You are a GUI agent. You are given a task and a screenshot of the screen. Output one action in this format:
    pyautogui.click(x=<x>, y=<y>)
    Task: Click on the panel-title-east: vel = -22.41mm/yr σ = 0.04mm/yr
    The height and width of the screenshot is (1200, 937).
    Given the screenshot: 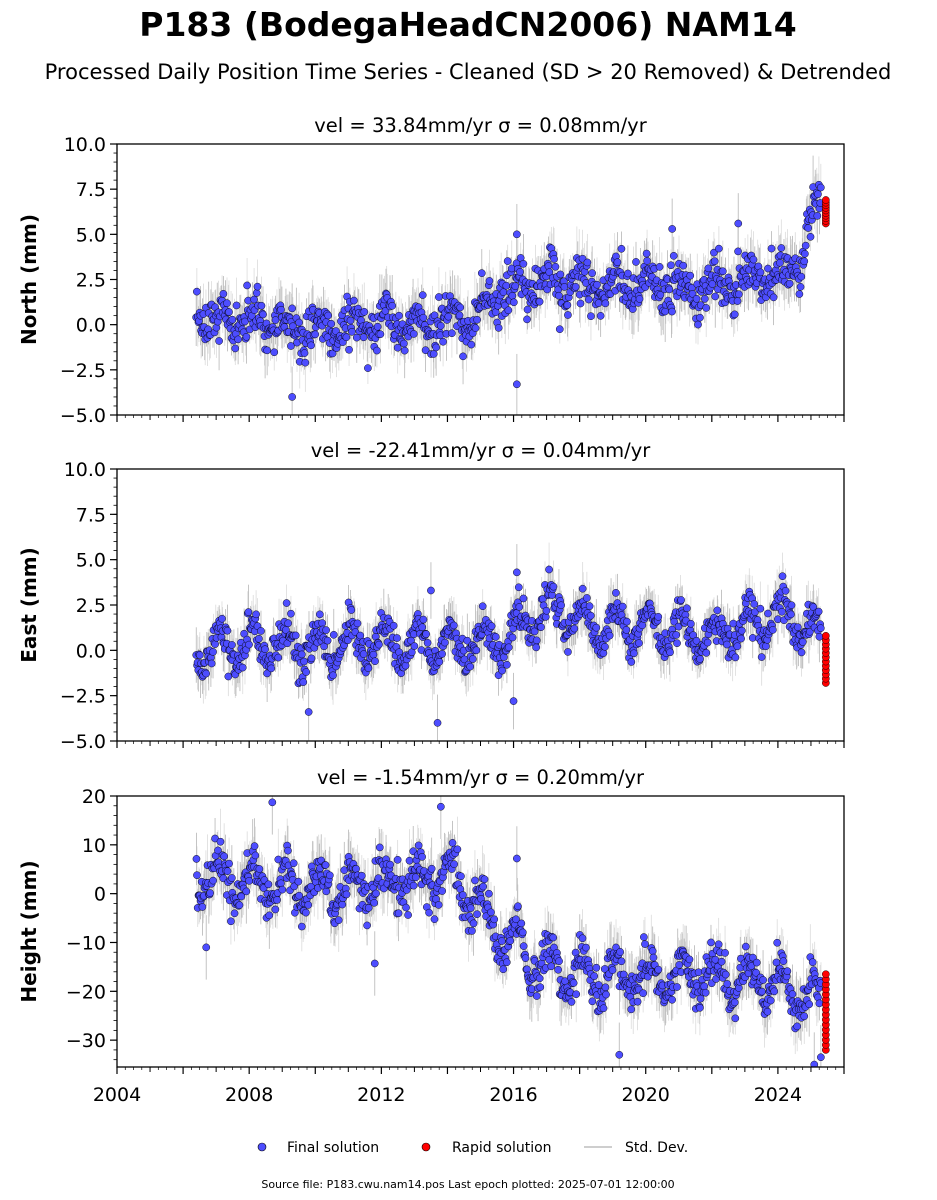 What is the action you would take?
    pyautogui.click(x=481, y=450)
    